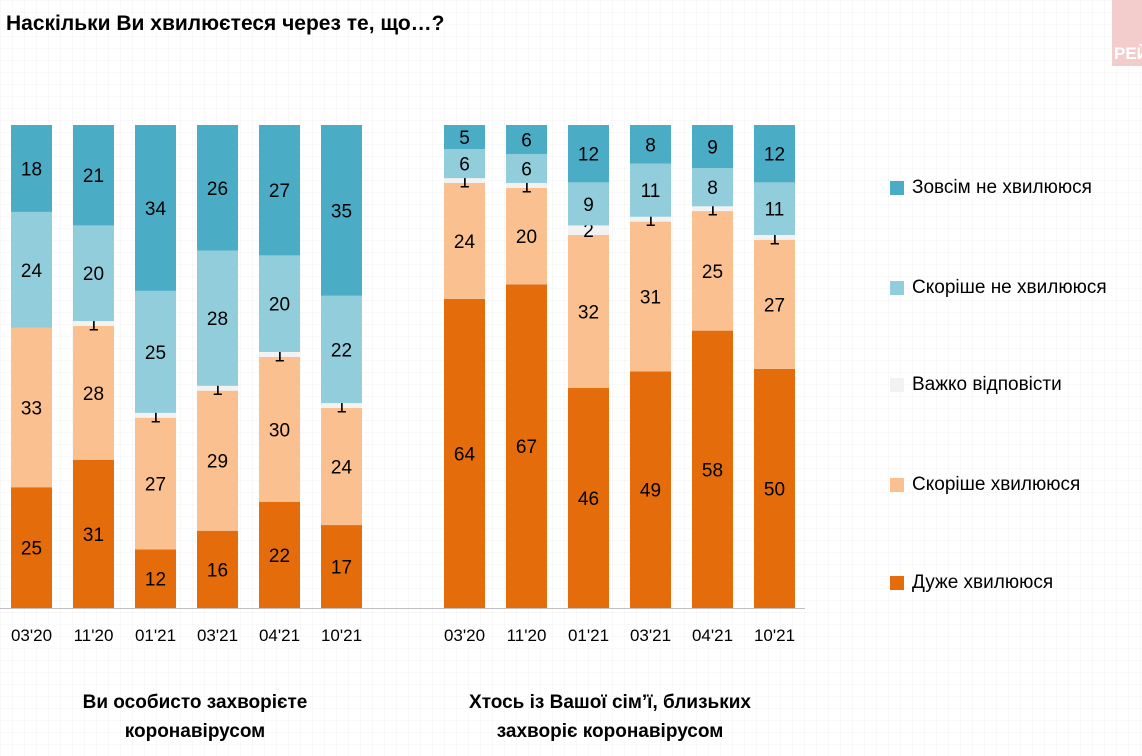  I want to click on data-label: 16, so click(217, 570).